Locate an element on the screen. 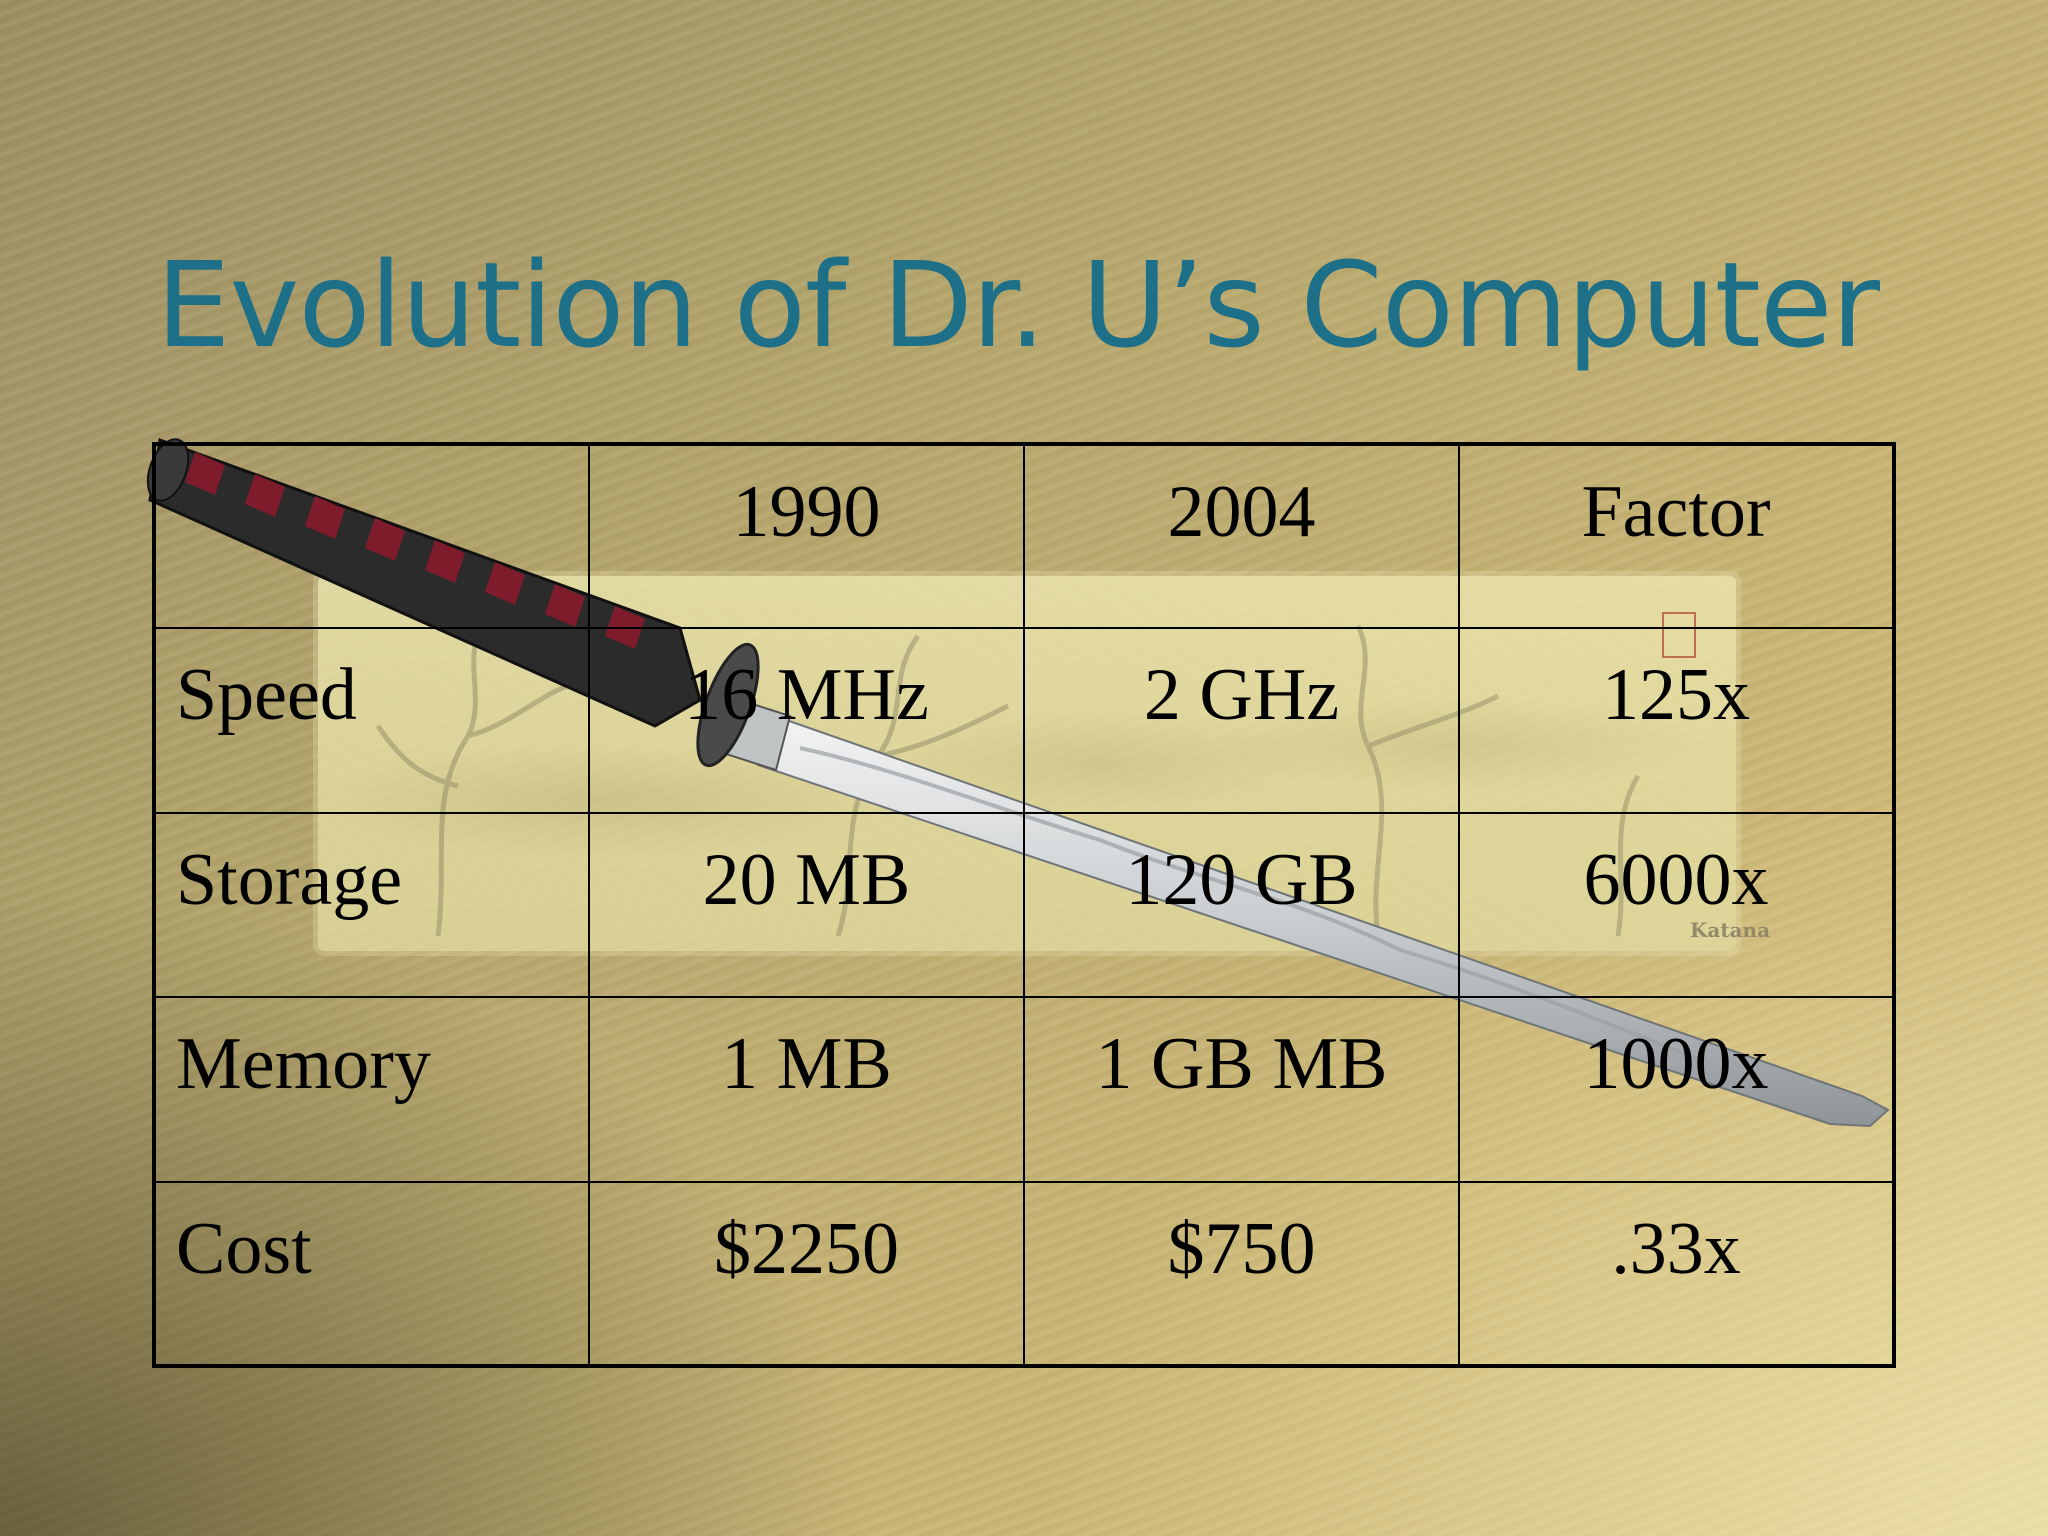 The height and width of the screenshot is (1536, 2048). cell-speed-2004: 2 GHz is located at coordinates (1241, 720).